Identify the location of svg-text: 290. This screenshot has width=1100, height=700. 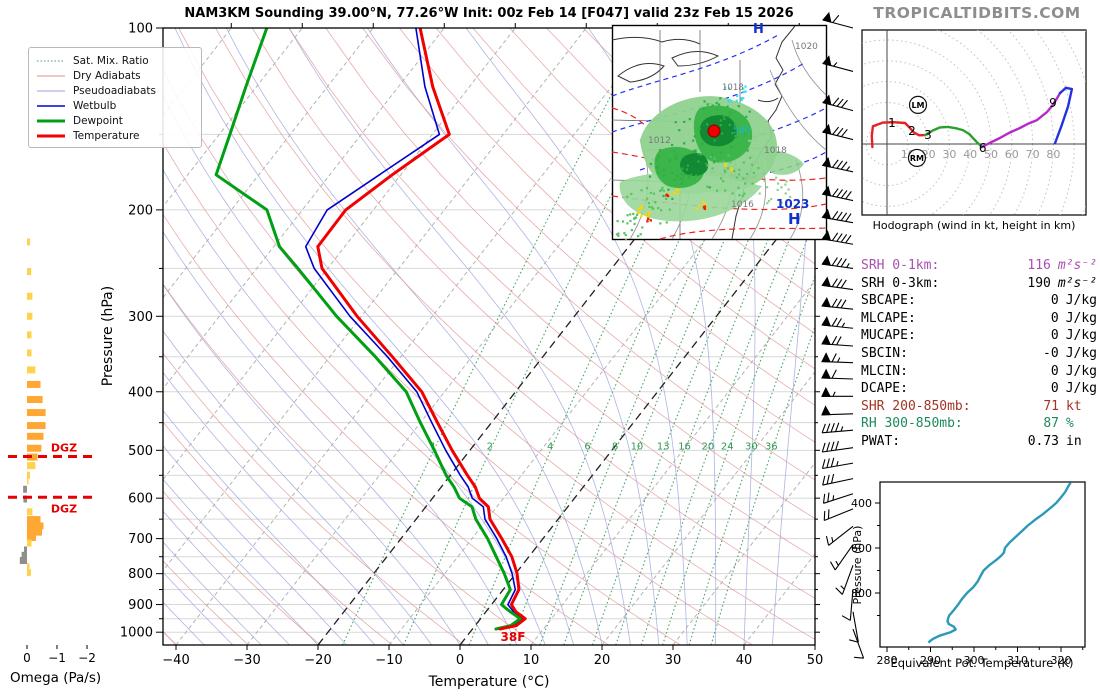
(930, 660).